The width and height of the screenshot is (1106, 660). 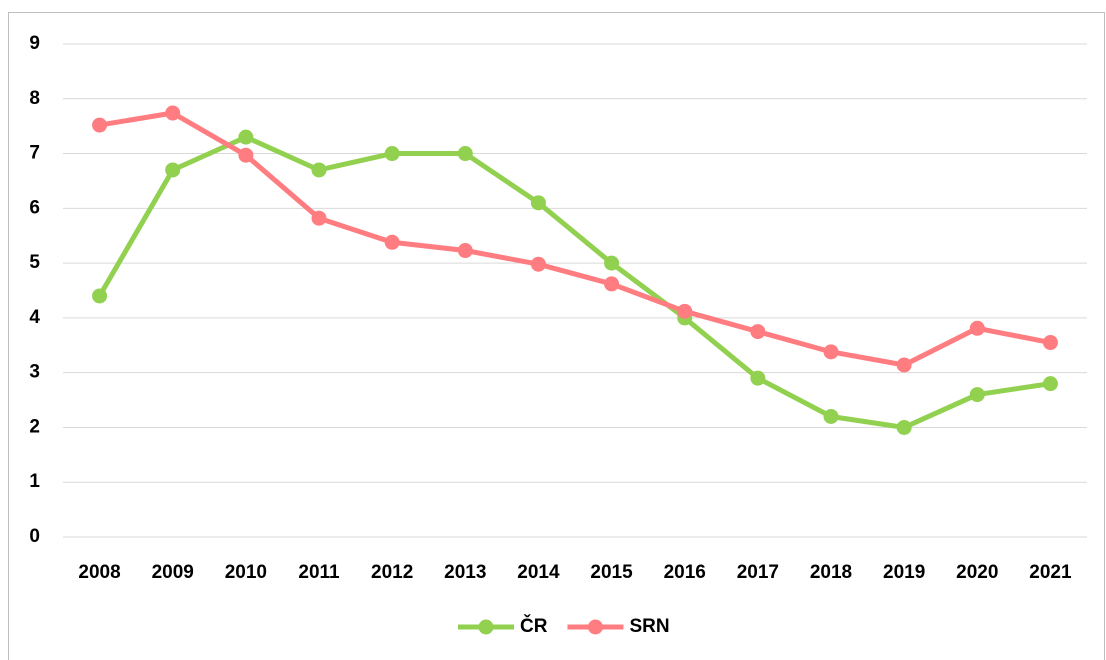 I want to click on y-tick-label: 8, so click(x=34, y=98).